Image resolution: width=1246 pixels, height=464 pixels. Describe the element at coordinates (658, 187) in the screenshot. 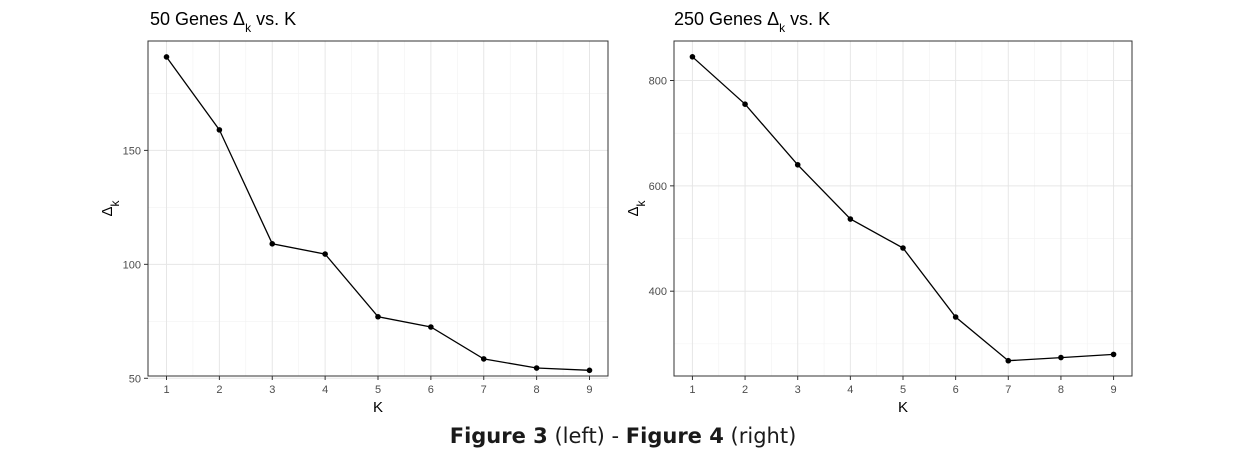

I see `y-tick-label: 600` at that location.